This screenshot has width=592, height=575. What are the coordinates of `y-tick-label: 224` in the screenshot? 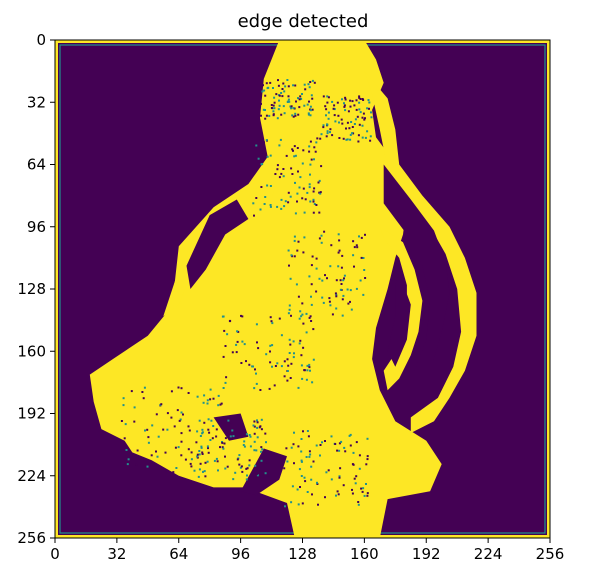 It's located at (31, 476).